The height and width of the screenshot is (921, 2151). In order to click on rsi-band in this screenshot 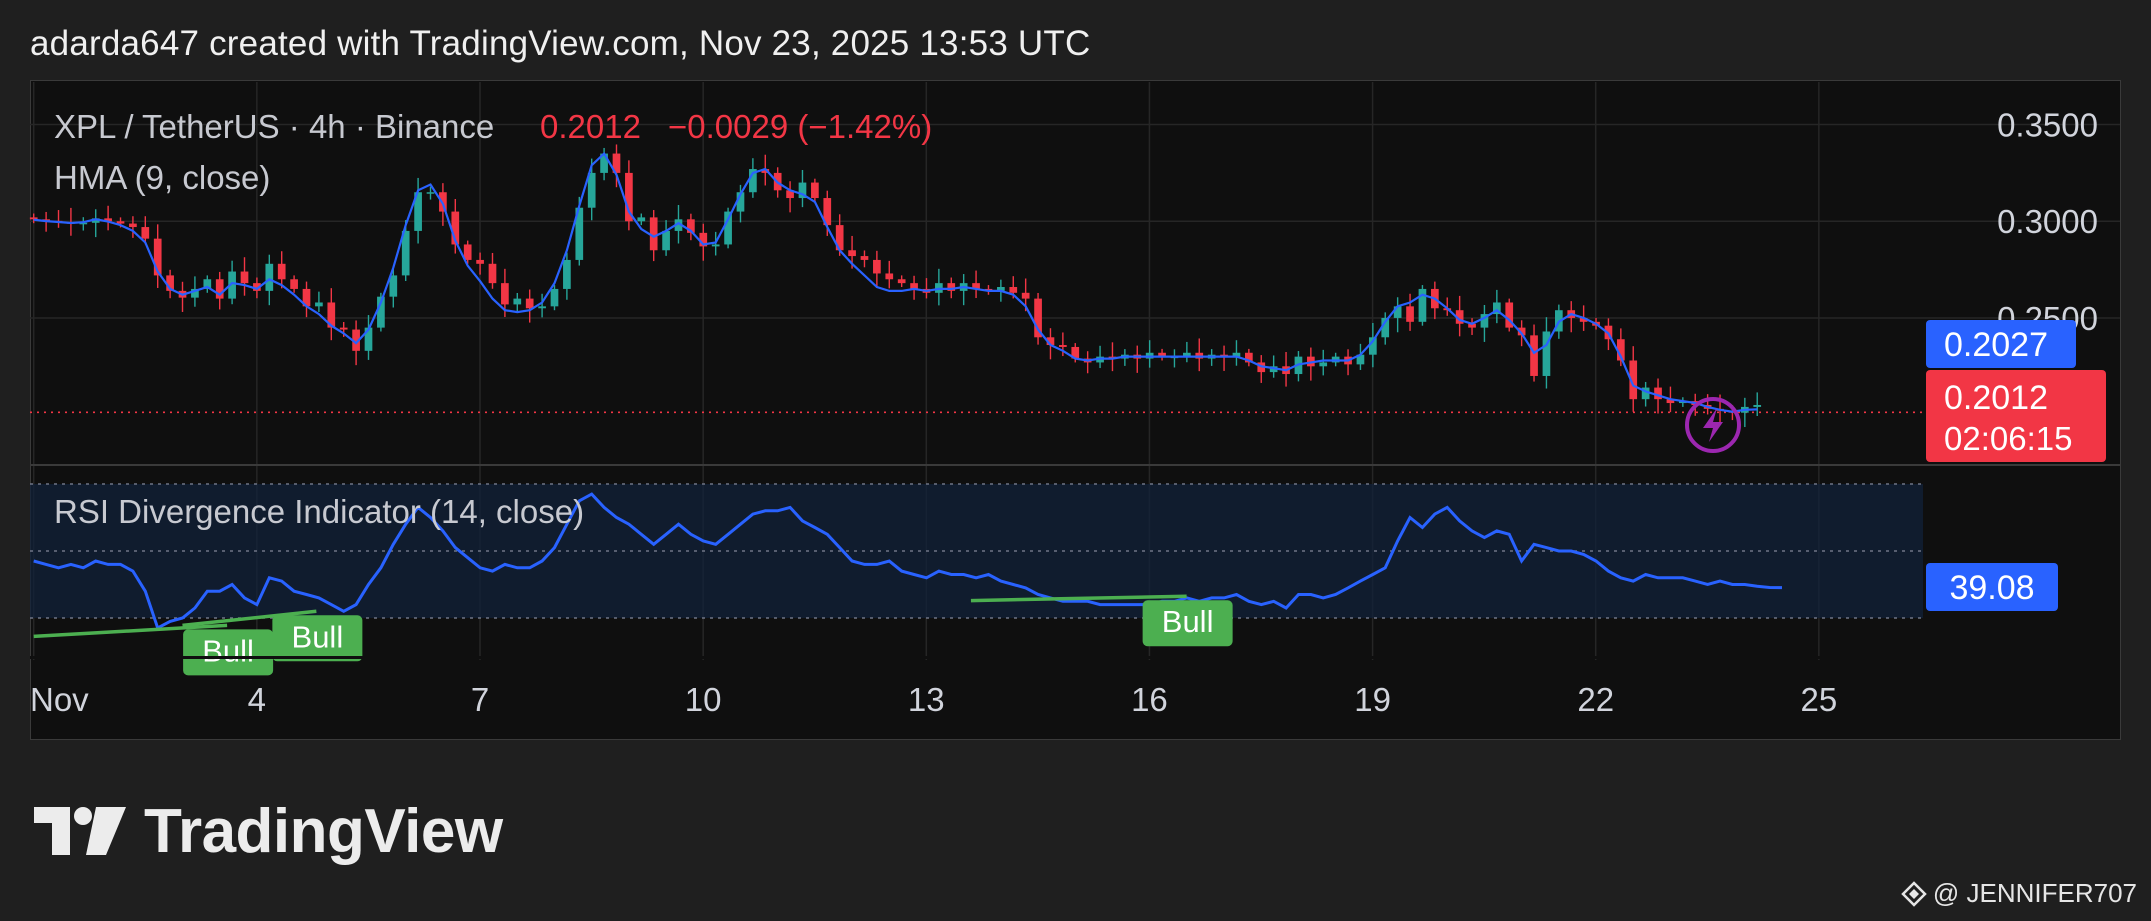, I will do `click(976, 551)`.